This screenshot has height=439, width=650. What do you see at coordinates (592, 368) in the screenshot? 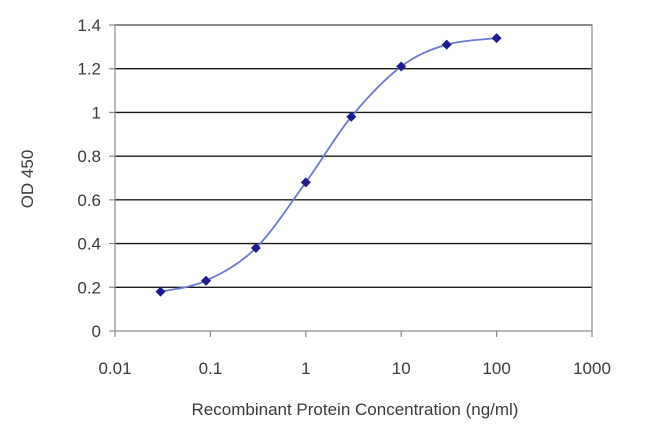
I see `x-tick-label-5: 1000` at bounding box center [592, 368].